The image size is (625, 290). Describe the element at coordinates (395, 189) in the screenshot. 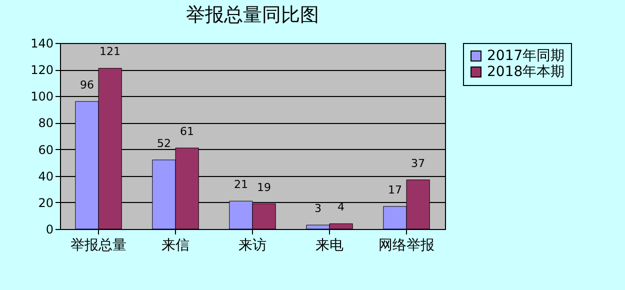

I see `data-label: 17` at that location.